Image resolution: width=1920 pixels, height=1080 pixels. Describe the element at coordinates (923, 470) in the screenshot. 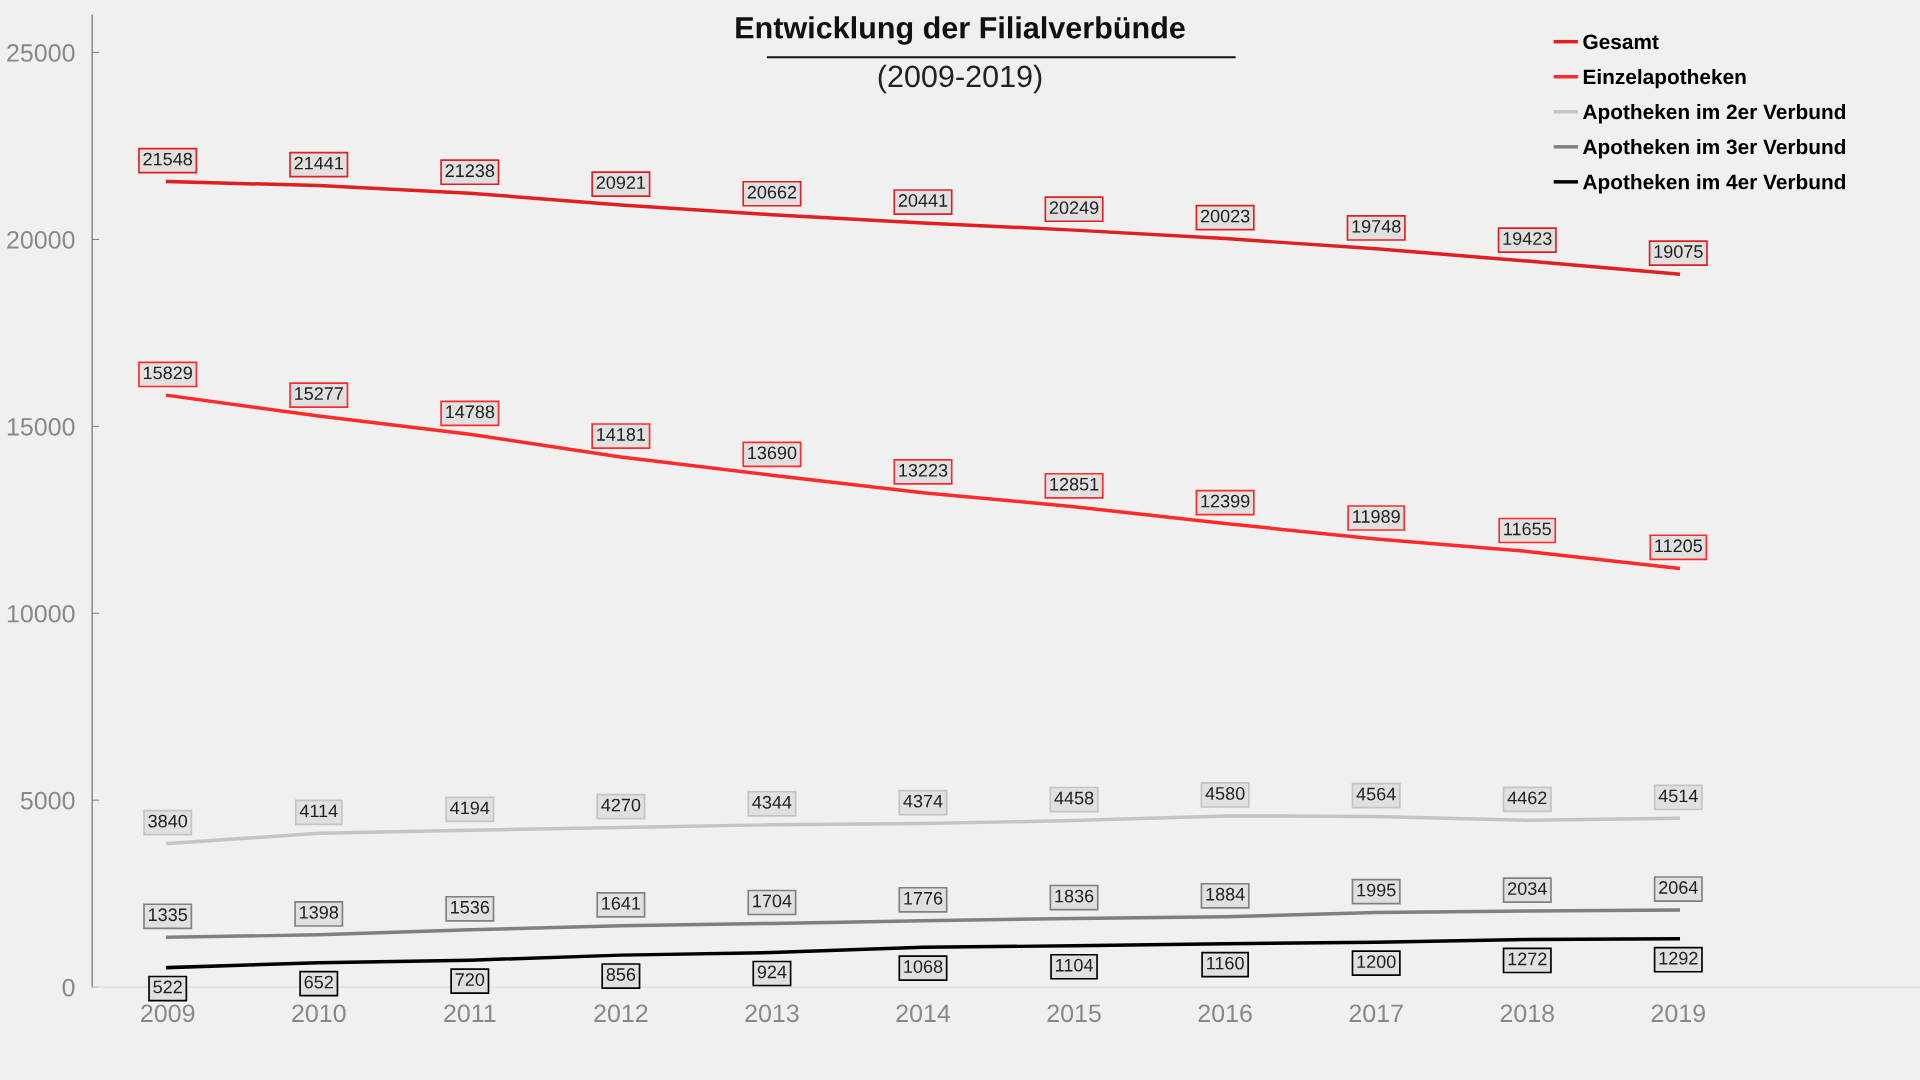

I see `data-label: 13223` at that location.